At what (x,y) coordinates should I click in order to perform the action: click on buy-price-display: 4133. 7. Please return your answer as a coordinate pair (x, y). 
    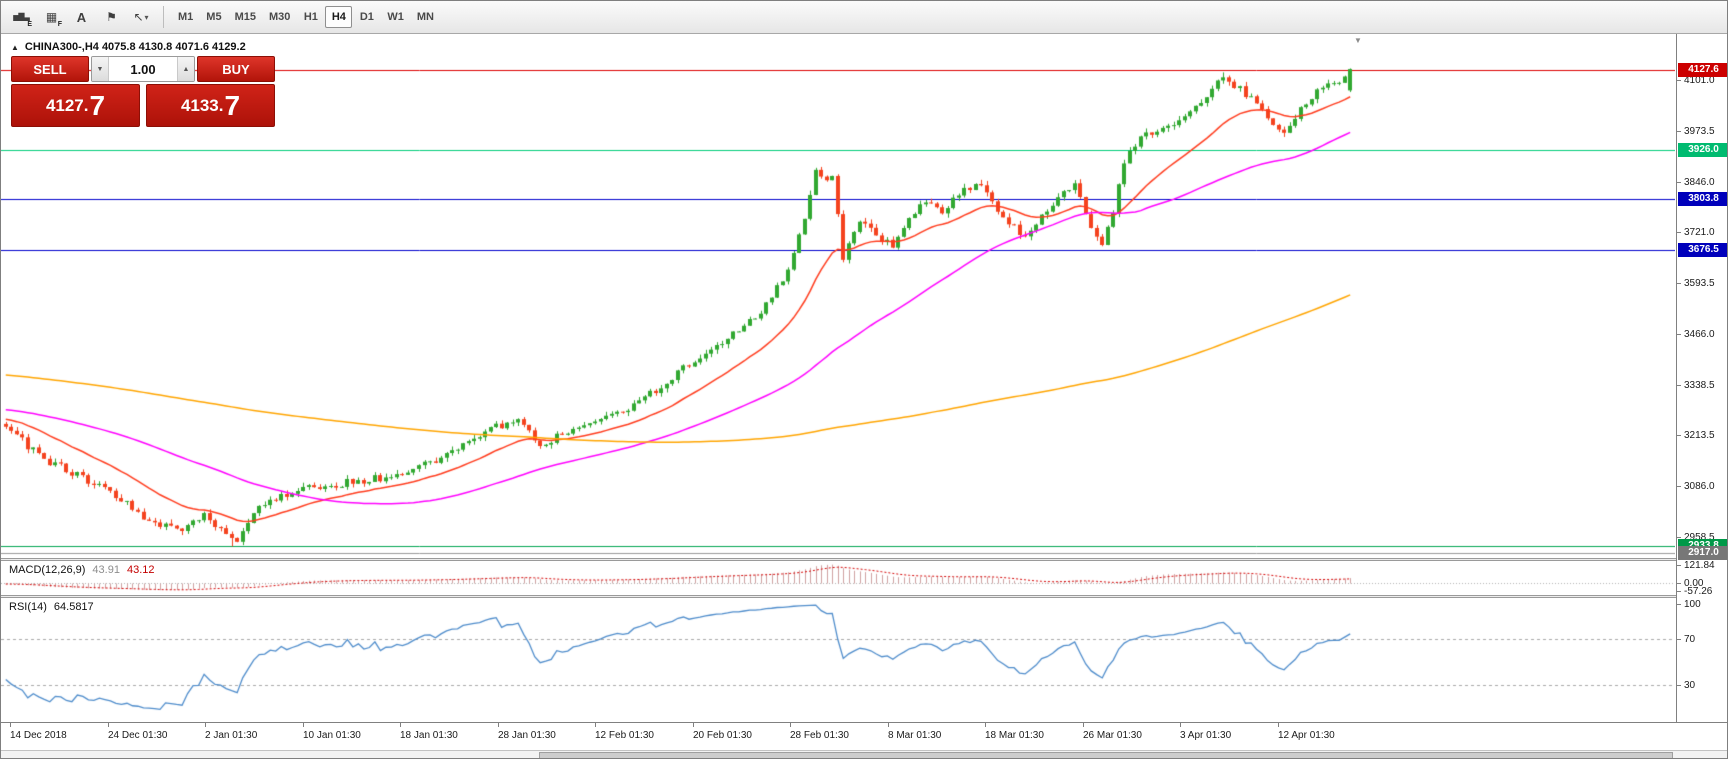
    Looking at the image, I should click on (210, 105).